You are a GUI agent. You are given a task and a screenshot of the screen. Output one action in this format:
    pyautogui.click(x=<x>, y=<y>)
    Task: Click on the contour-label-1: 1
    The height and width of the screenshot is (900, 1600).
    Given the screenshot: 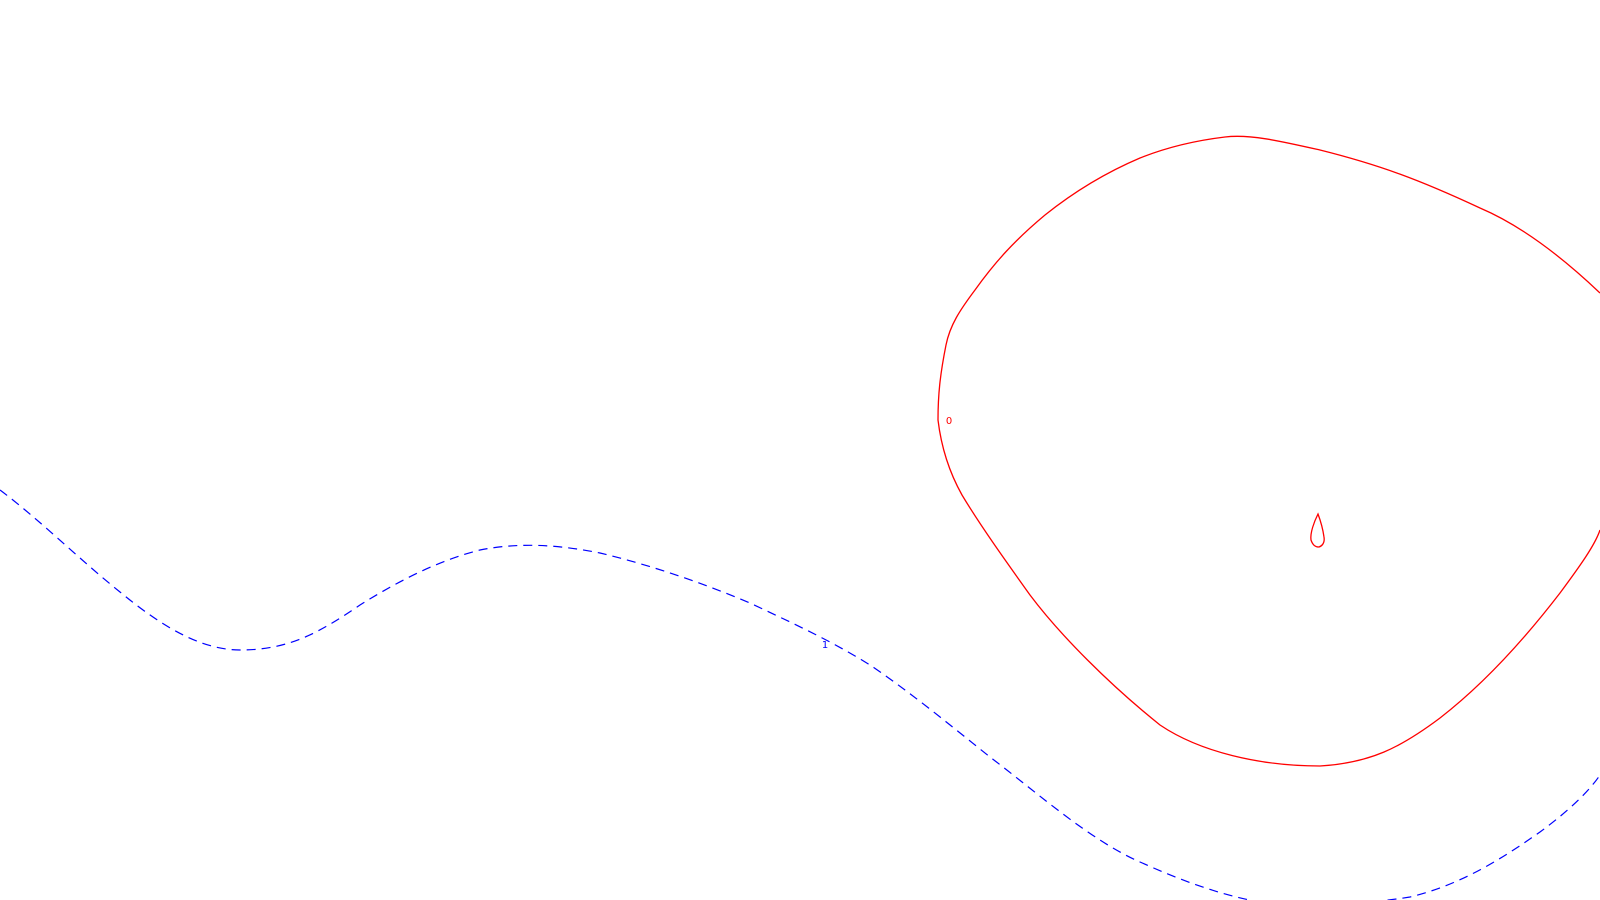 What is the action you would take?
    pyautogui.click(x=825, y=645)
    